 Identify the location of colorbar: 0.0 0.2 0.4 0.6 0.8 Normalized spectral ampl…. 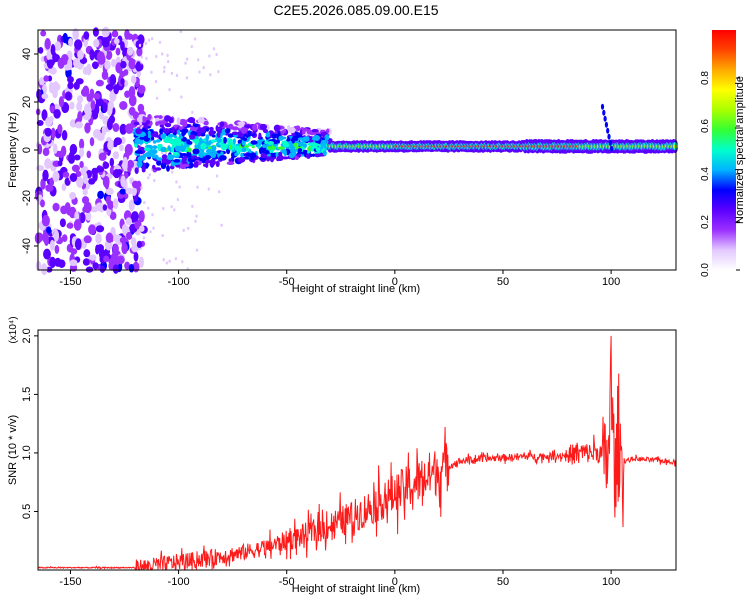
(723, 153).